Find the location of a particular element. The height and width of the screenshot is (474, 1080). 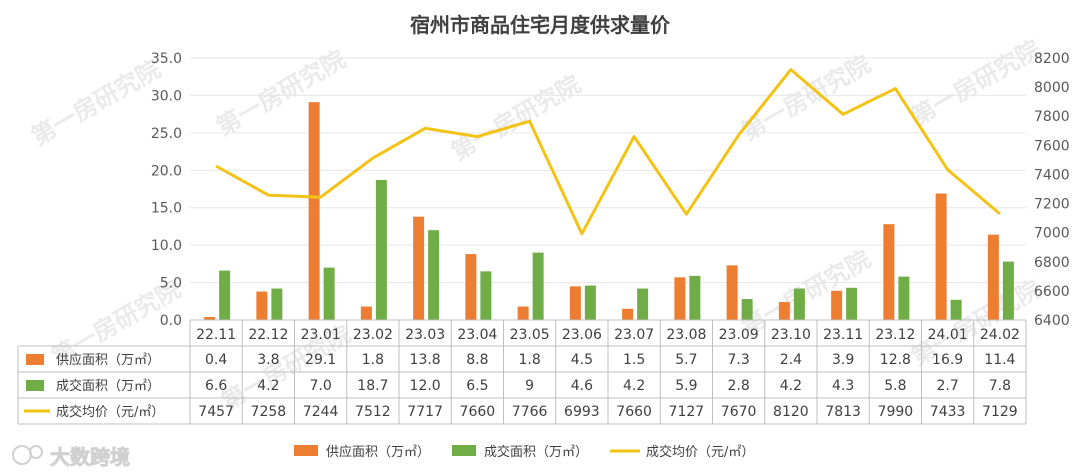

data-label: 4.2 is located at coordinates (634, 386).